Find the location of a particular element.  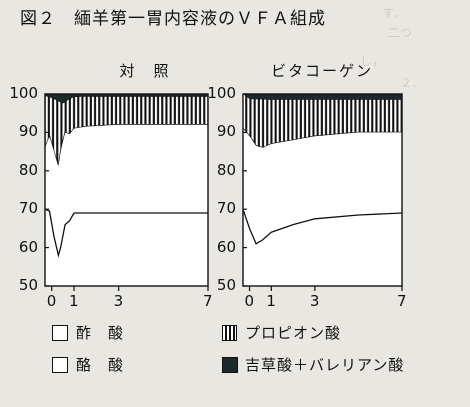

panel-title-control: 対 照 is located at coordinates (145, 71).